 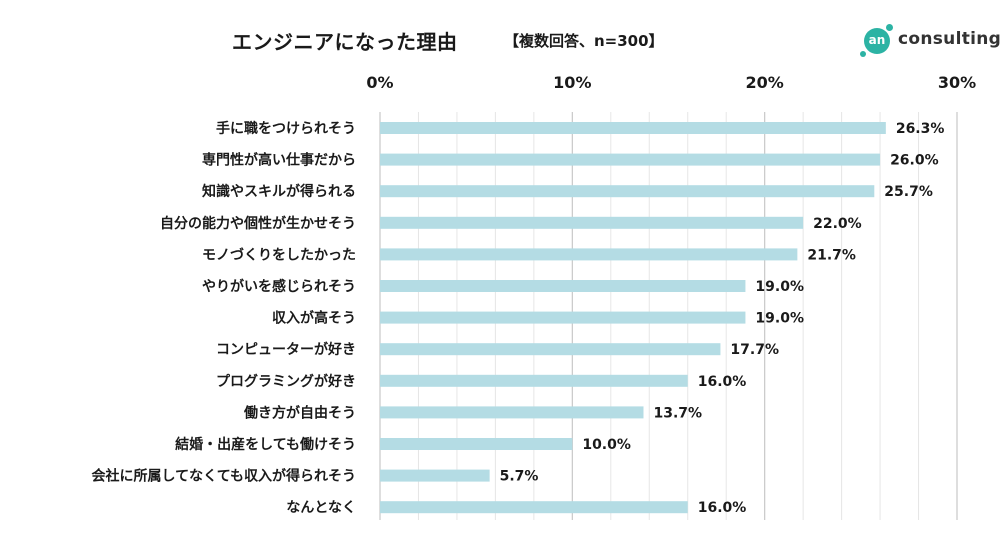 I want to click on x-tick-label: 10%, so click(x=572, y=82).